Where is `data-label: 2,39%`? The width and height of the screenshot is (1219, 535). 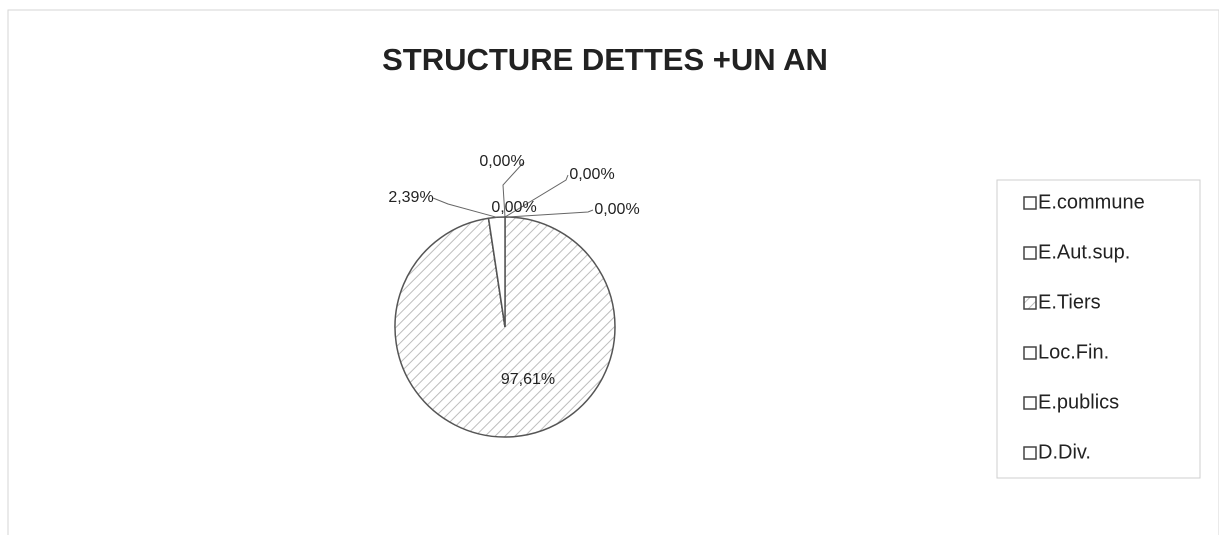
data-label: 2,39% is located at coordinates (410, 197).